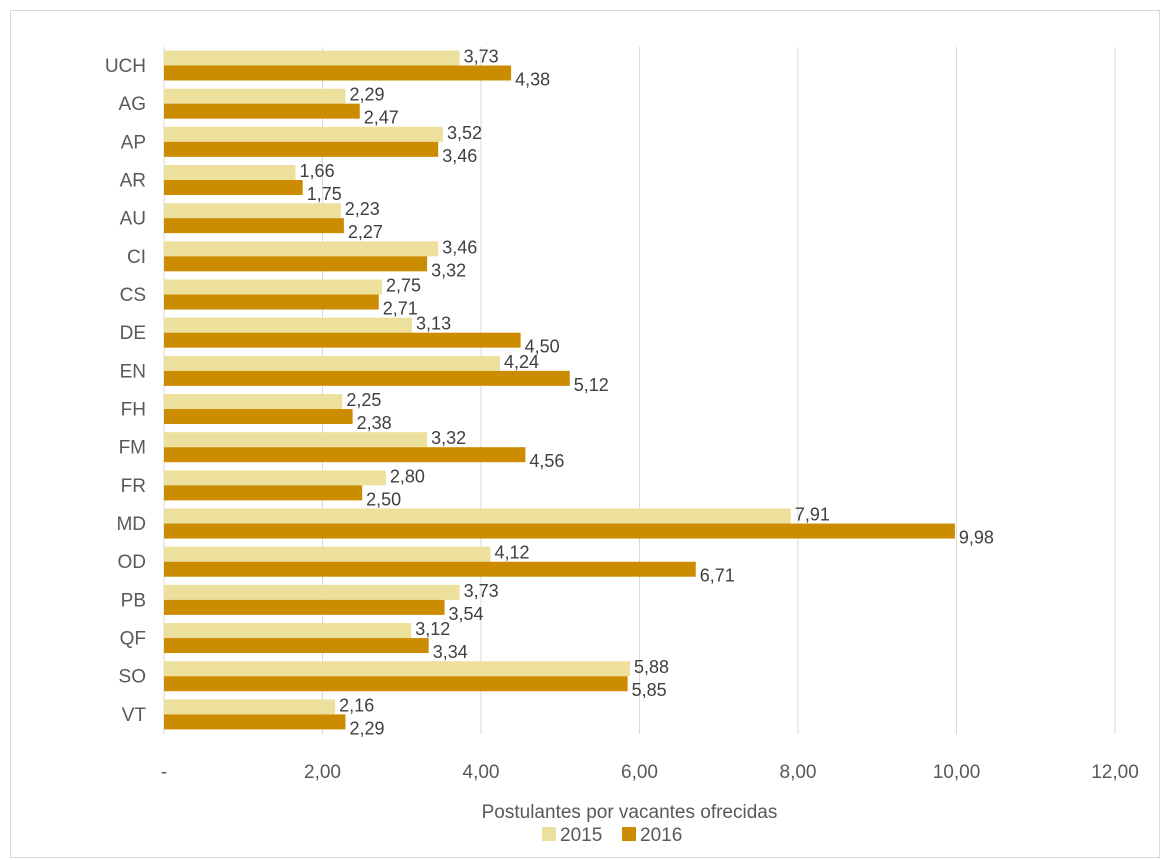 The width and height of the screenshot is (1162, 860). Describe the element at coordinates (542, 347) in the screenshot. I see `data-label-2016-DE: 4,50` at that location.